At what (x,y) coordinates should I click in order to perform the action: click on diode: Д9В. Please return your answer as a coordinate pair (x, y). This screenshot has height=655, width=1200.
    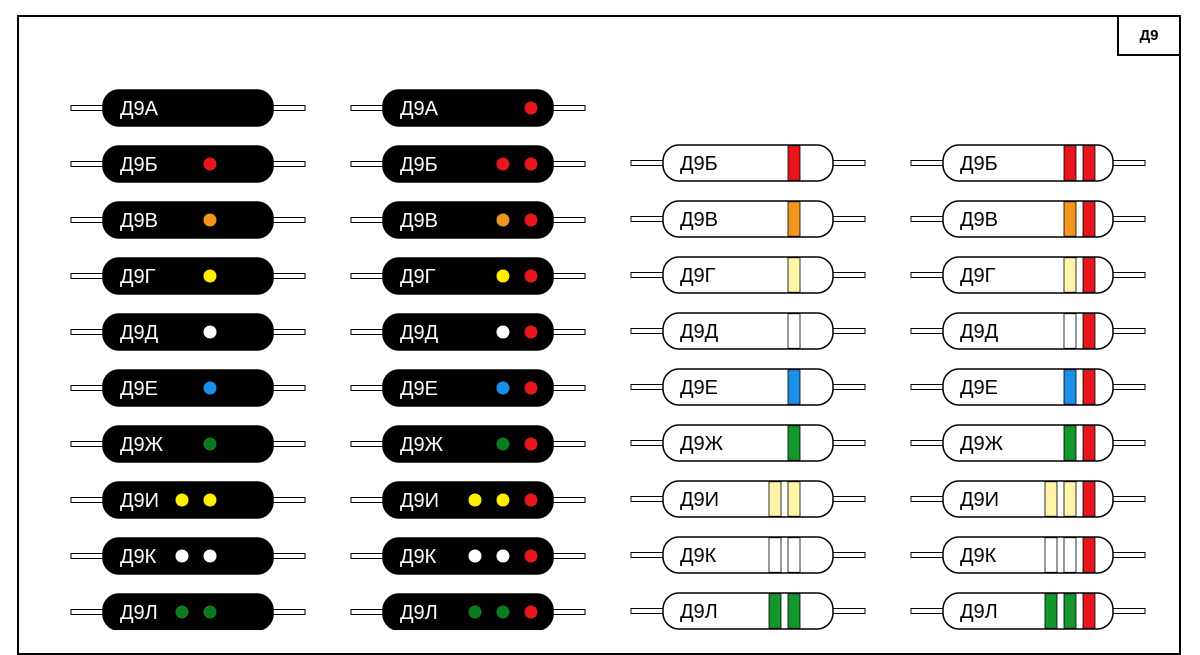
    Looking at the image, I should click on (748, 219).